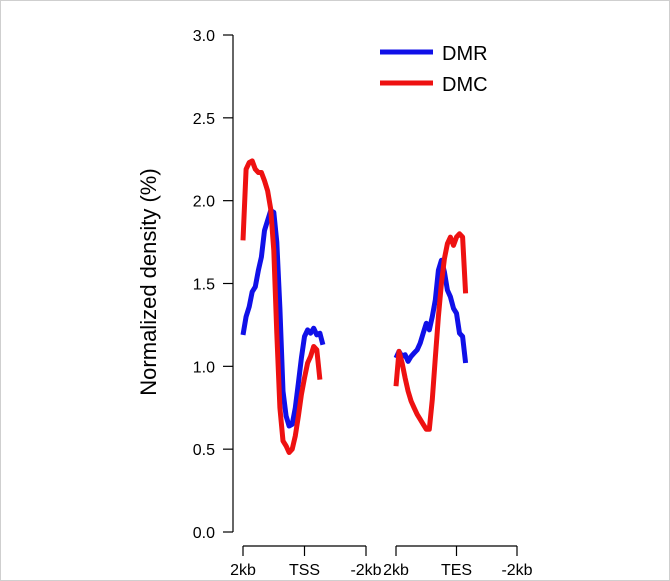  What do you see at coordinates (204, 119) in the screenshot?
I see `y-tick-label: 2.5` at bounding box center [204, 119].